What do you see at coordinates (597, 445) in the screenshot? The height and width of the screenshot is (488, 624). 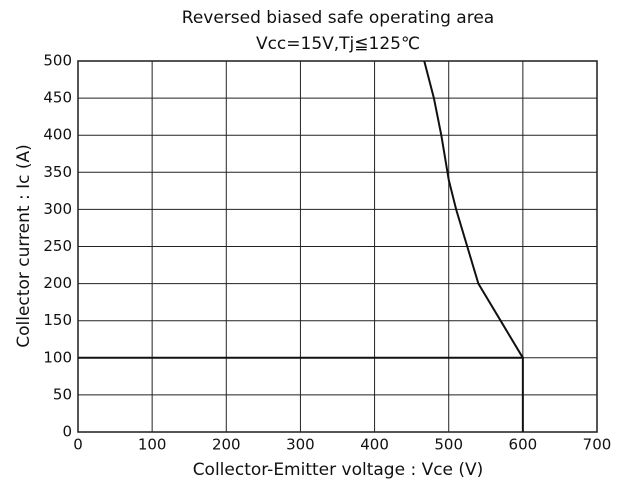 I see `x-tick-label: 700` at bounding box center [597, 445].